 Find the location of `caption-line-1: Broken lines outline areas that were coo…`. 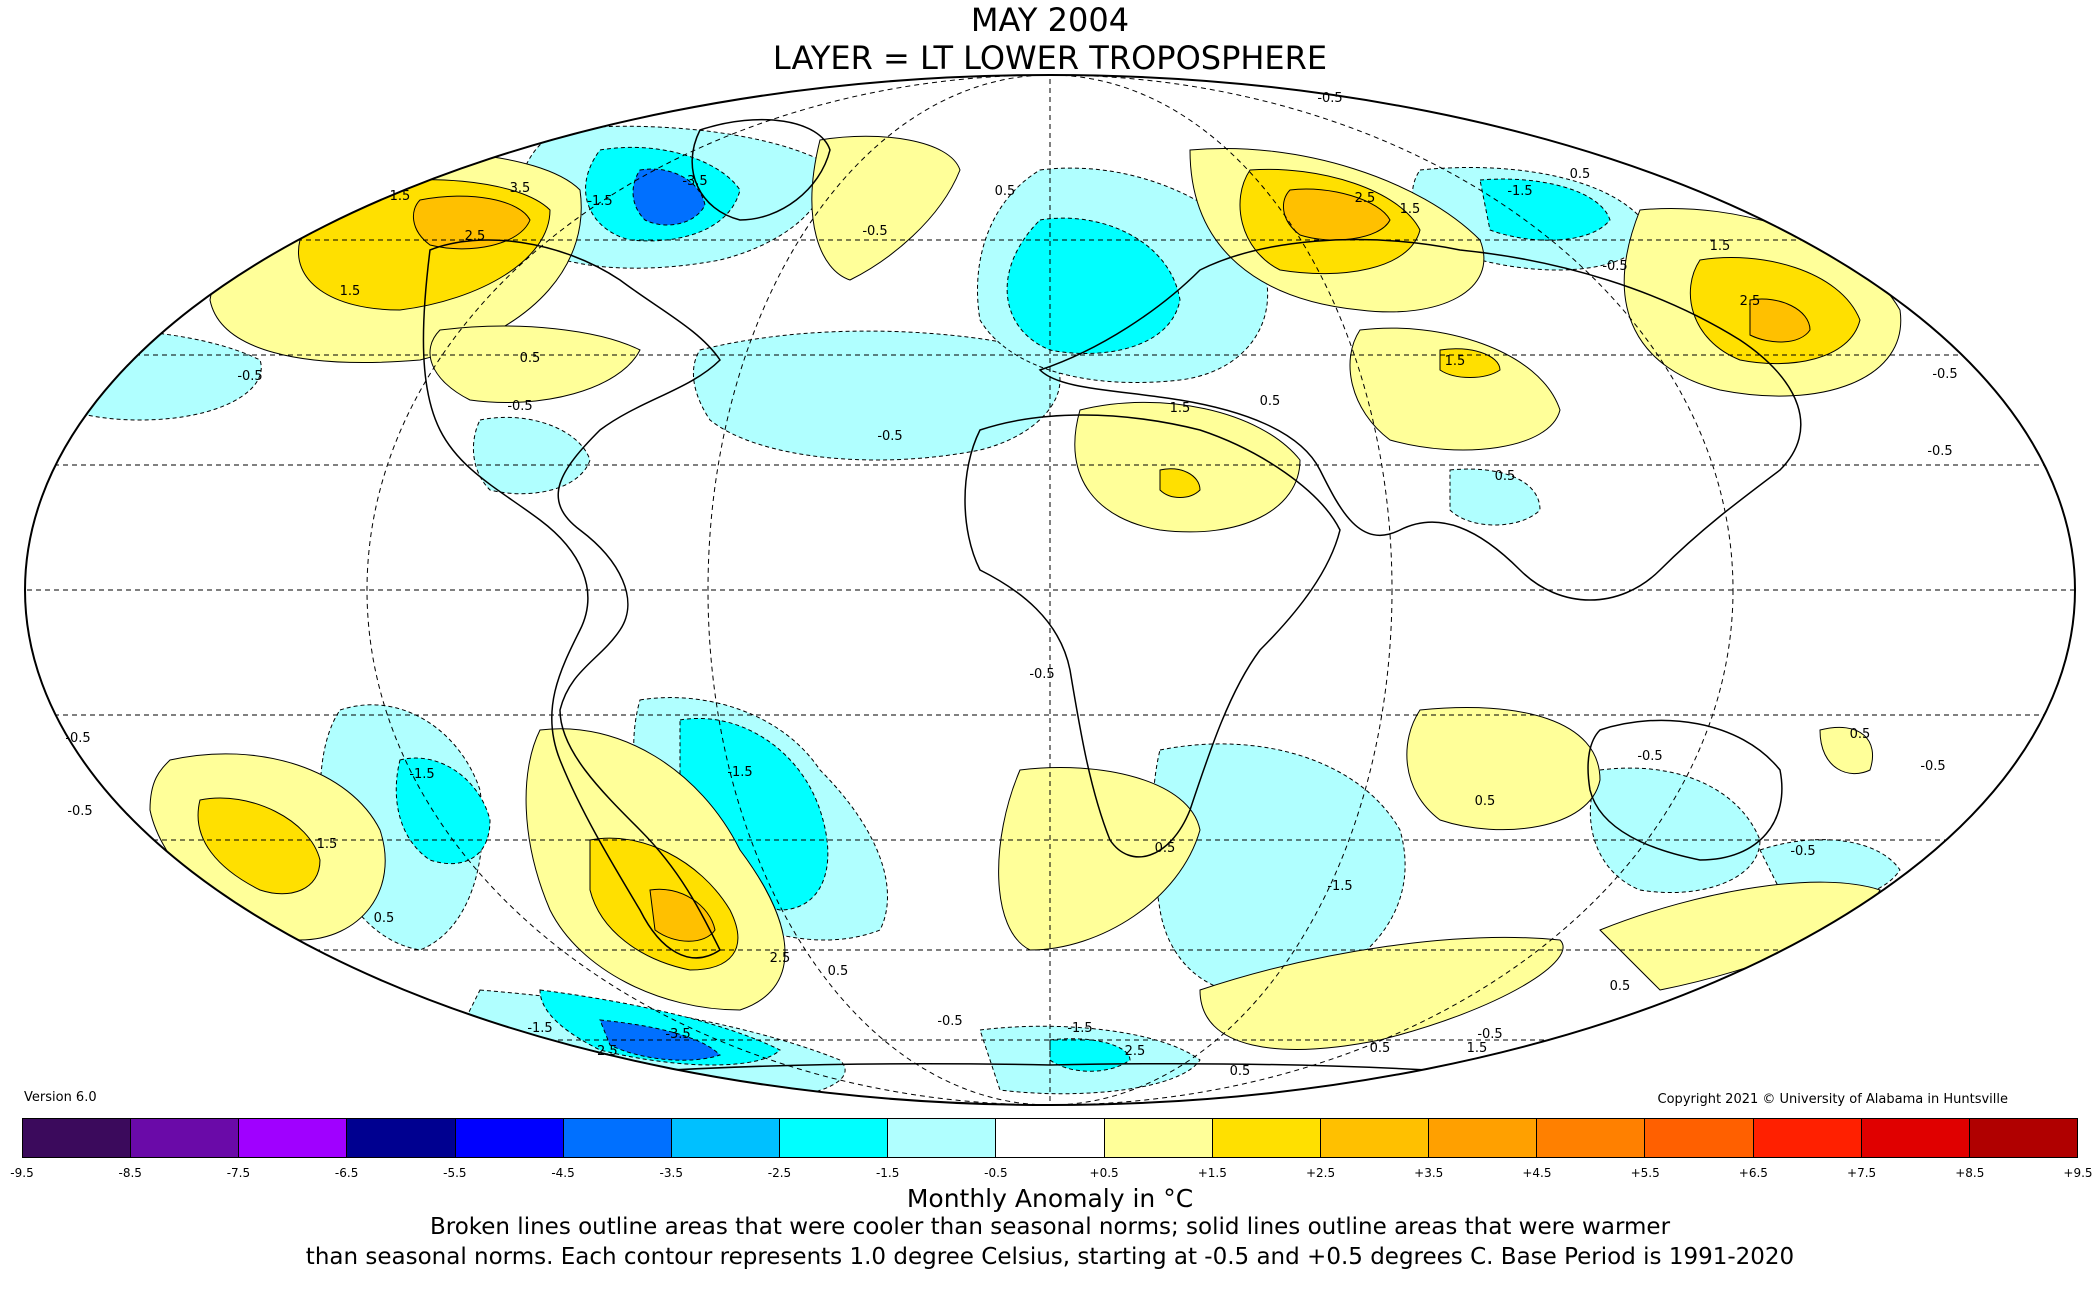

caption-line-1: Broken lines outline areas that were coo… is located at coordinates (1050, 1227).